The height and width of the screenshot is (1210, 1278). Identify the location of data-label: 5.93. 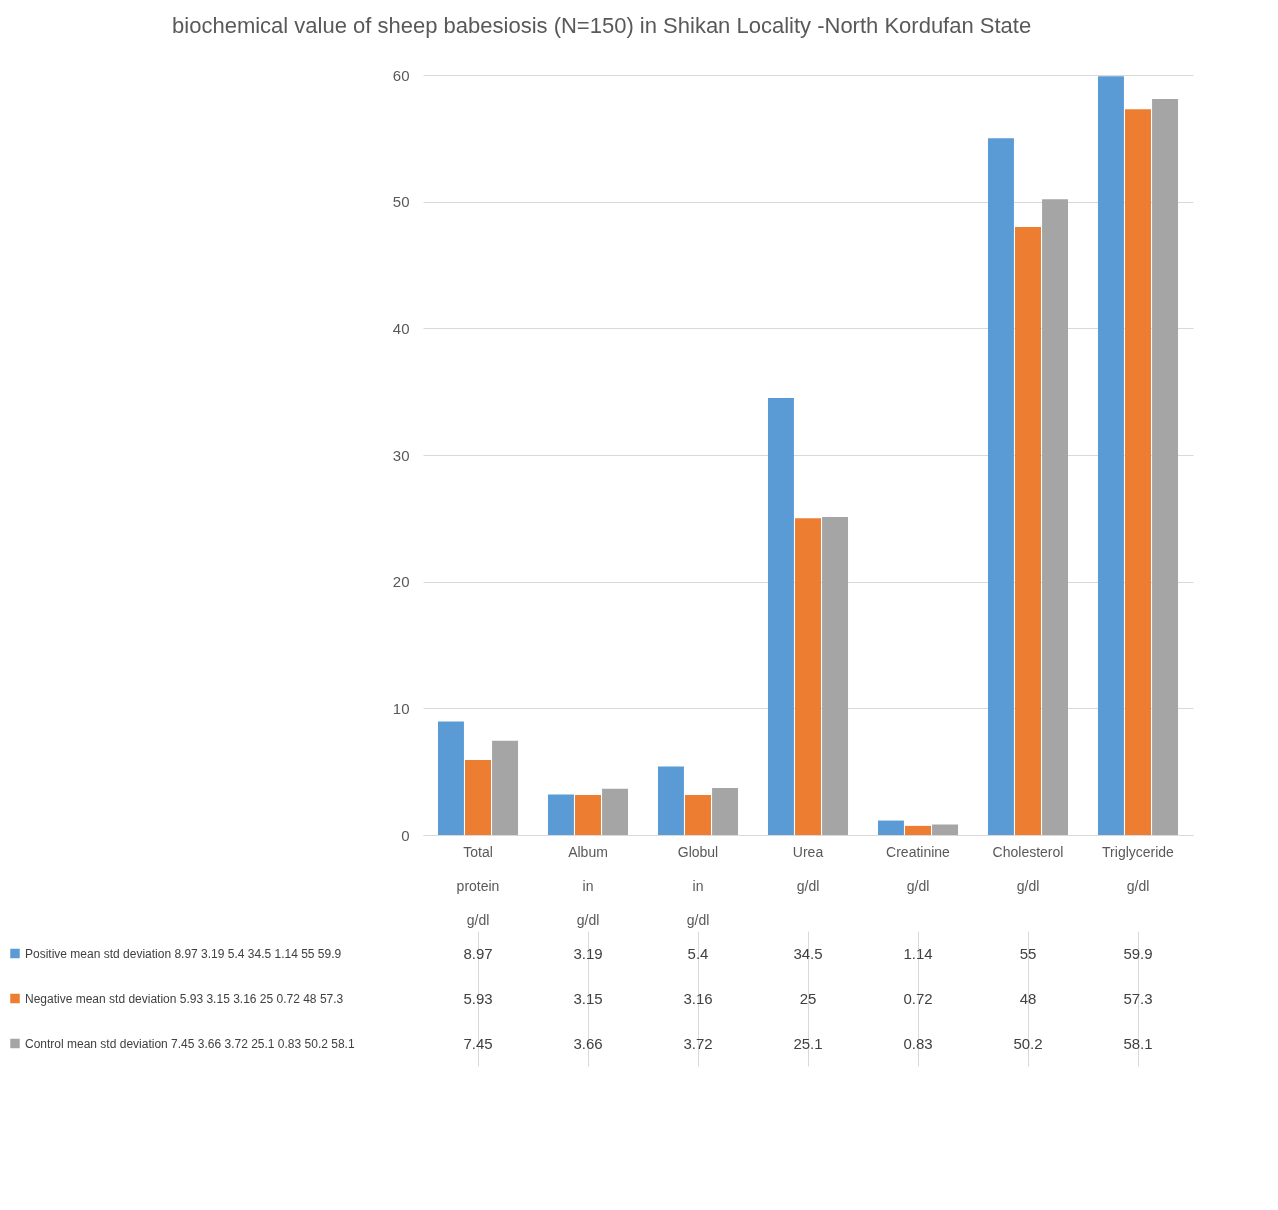
(478, 998).